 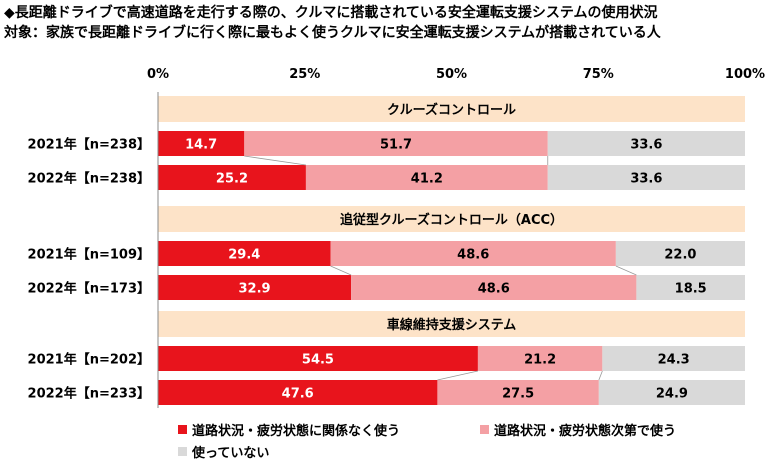 I want to click on legend-label-conditional: 道路状況・疲労状態次第で使う, so click(x=585, y=431).